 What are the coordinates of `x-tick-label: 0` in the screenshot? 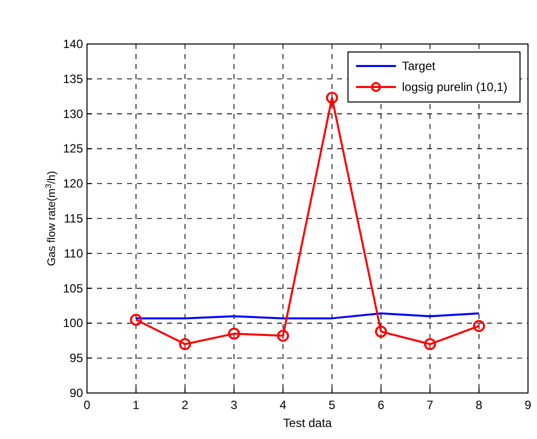 It's located at (87, 405).